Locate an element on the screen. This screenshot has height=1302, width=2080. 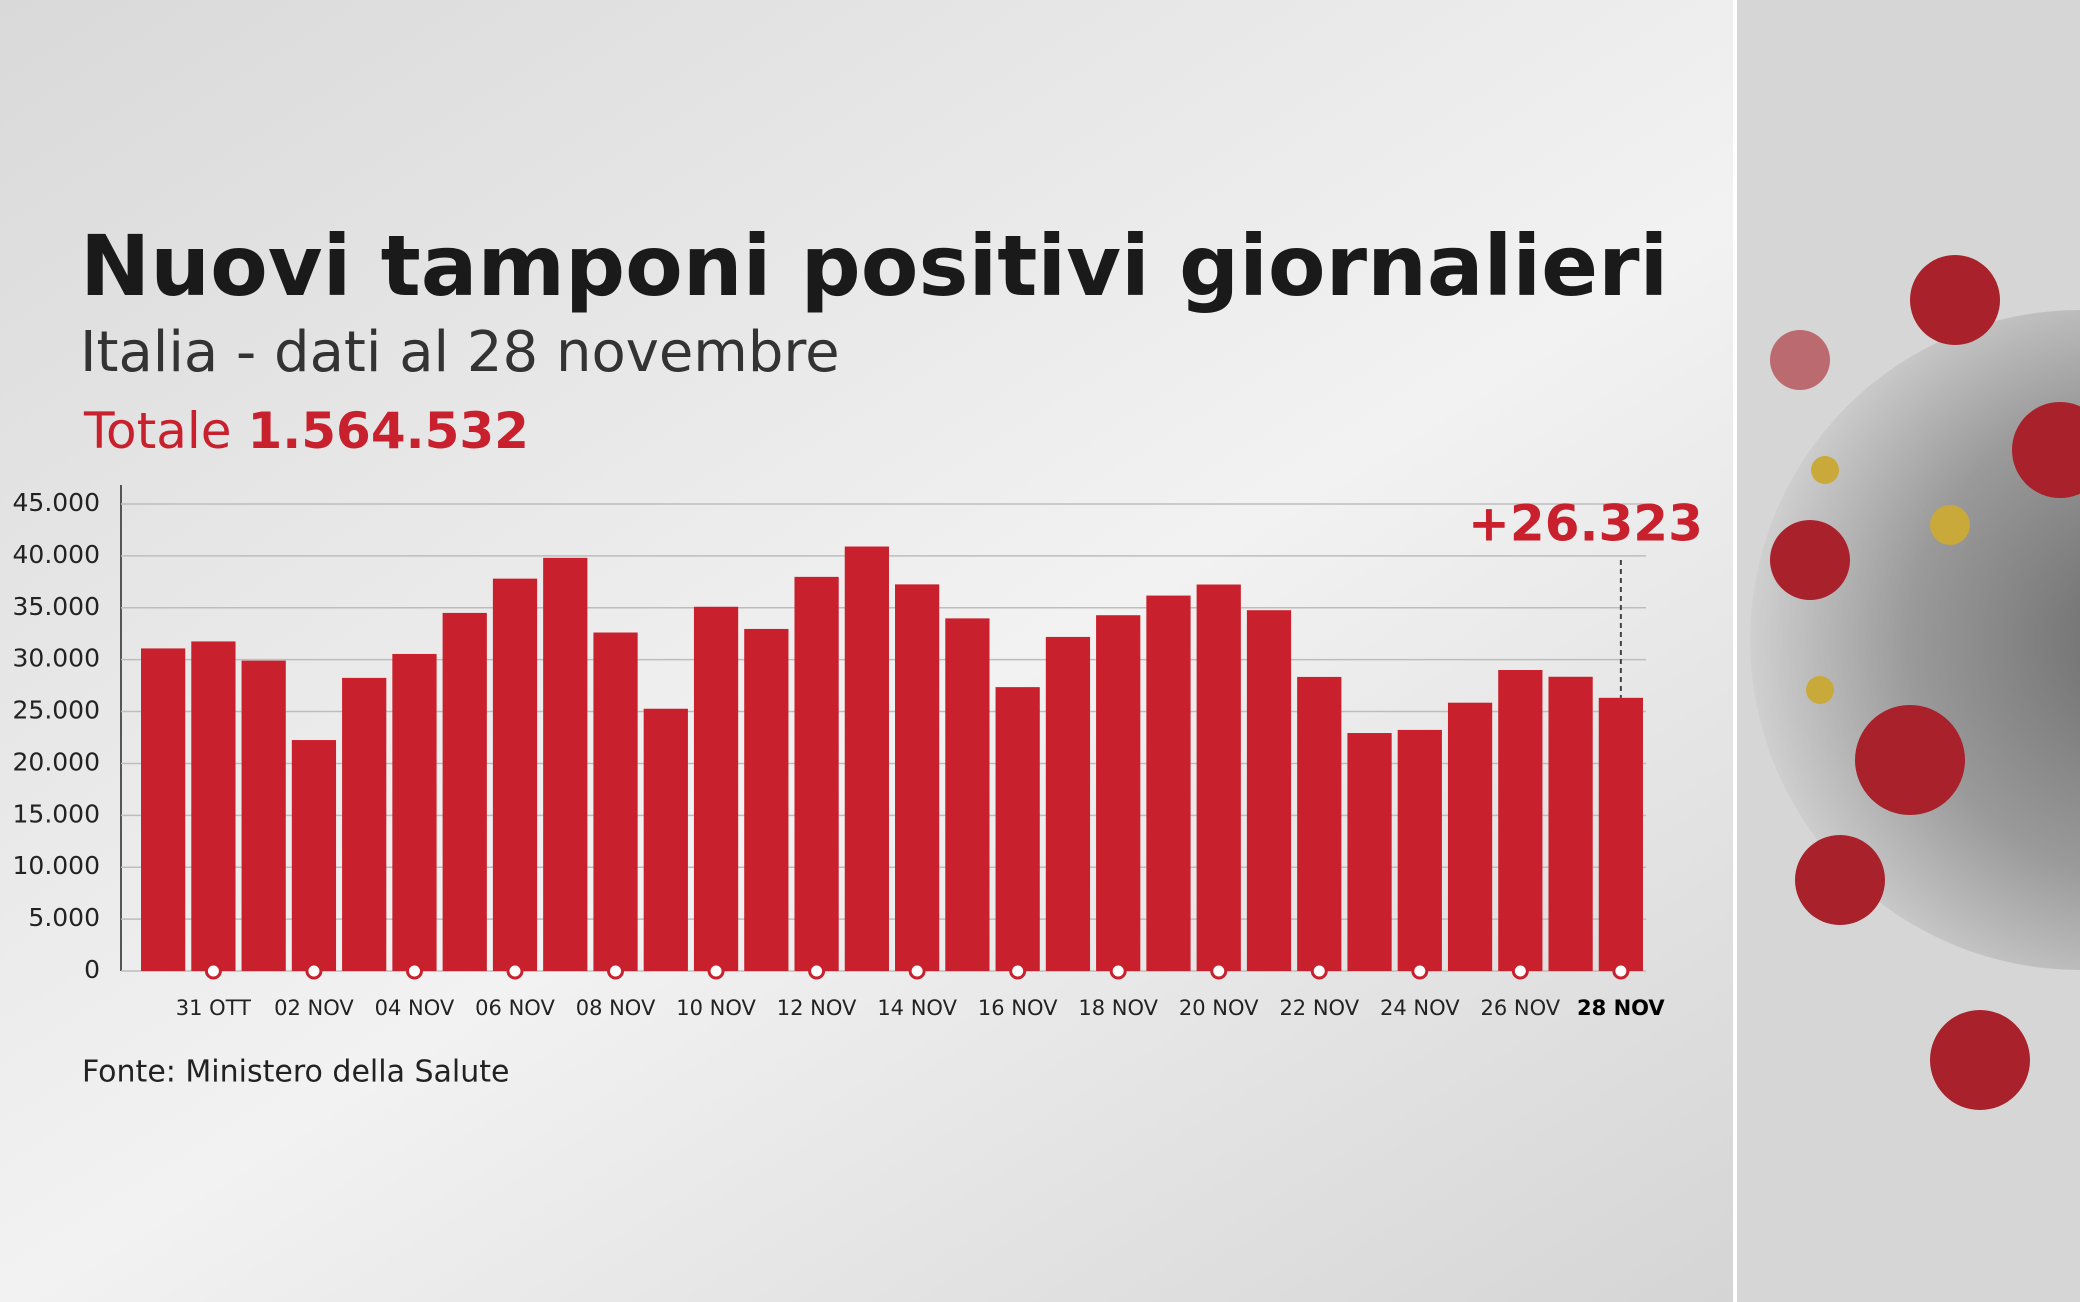
x-tick-label: 16 NOV is located at coordinates (1018, 1008).